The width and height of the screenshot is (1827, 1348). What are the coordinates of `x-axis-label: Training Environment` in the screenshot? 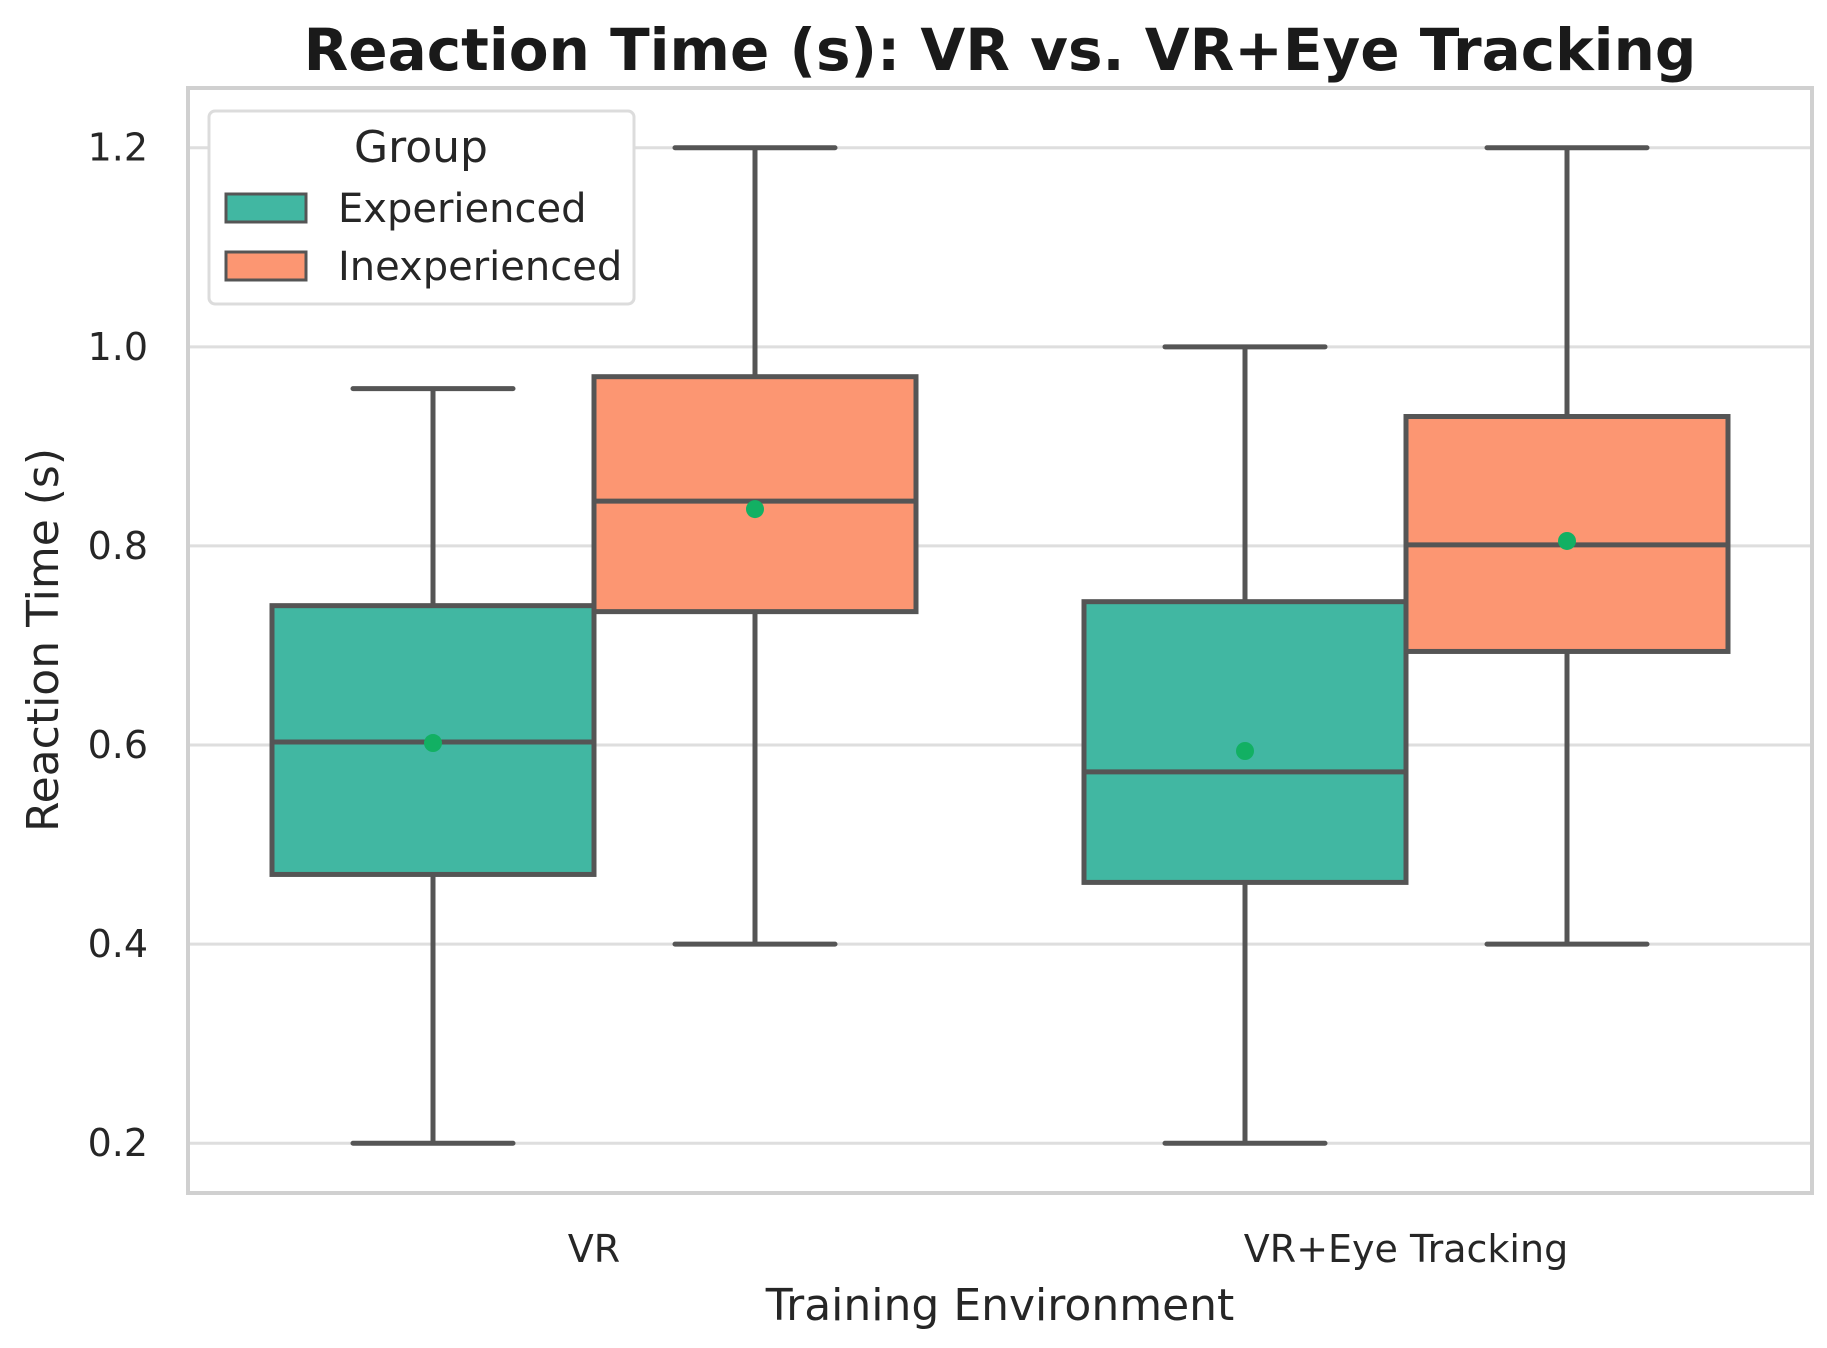 It's located at (1000, 1305).